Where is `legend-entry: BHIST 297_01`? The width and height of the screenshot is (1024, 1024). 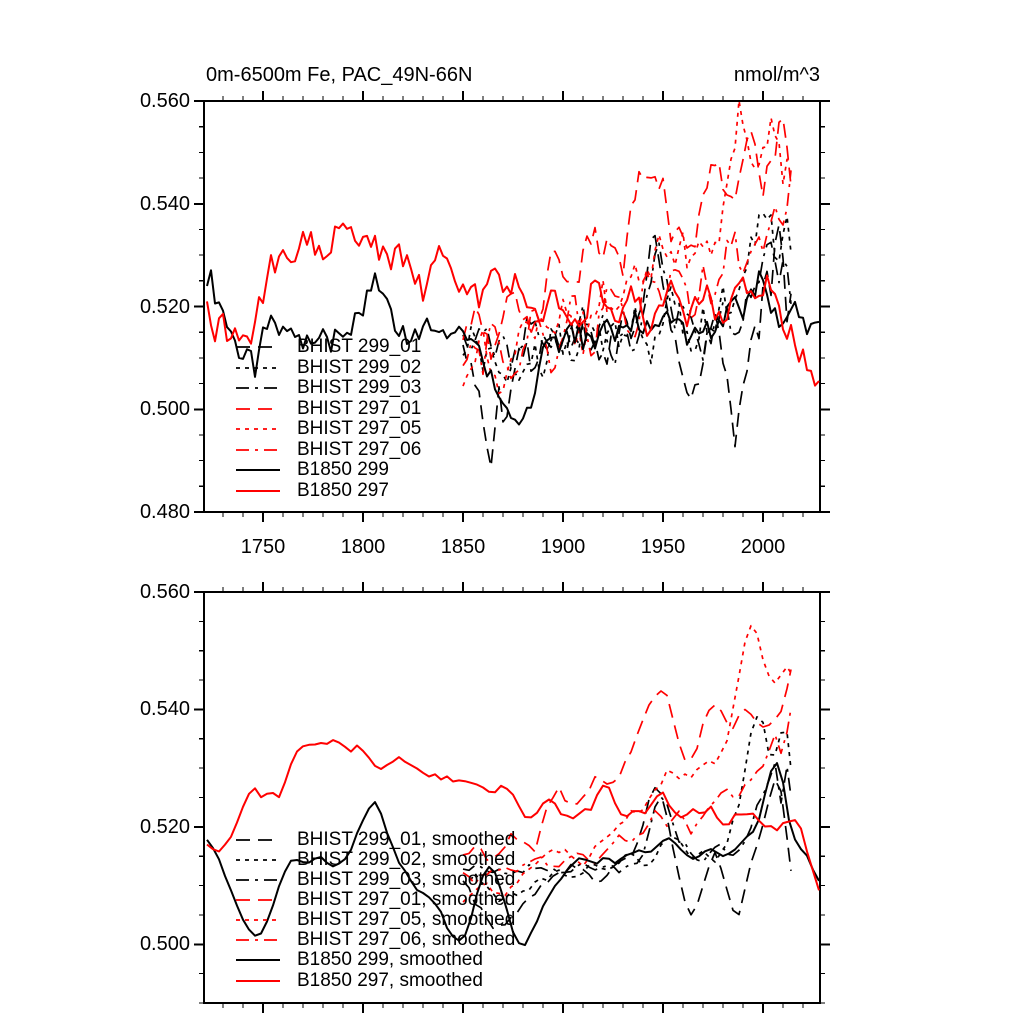
legend-entry: BHIST 297_01 is located at coordinates (328, 408).